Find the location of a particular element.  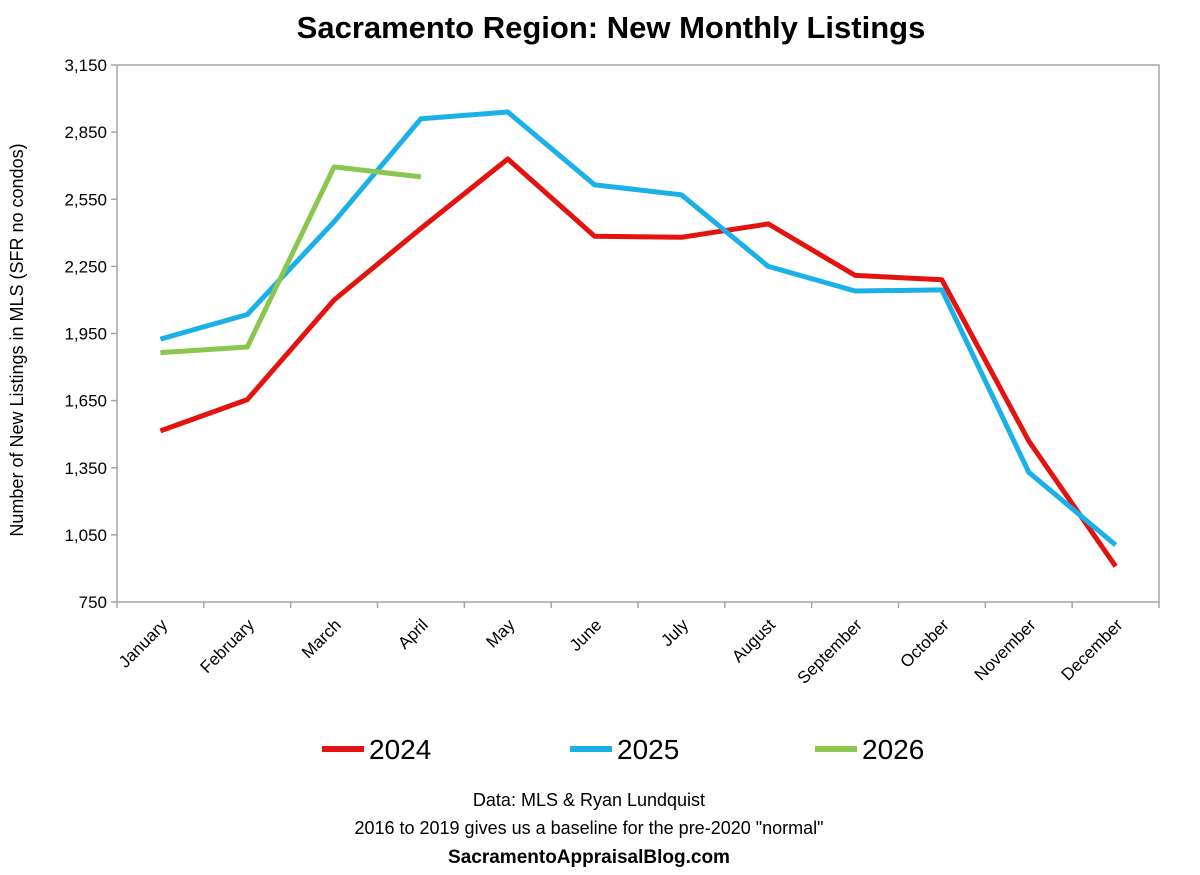

x-tick-label: March is located at coordinates (321, 638).